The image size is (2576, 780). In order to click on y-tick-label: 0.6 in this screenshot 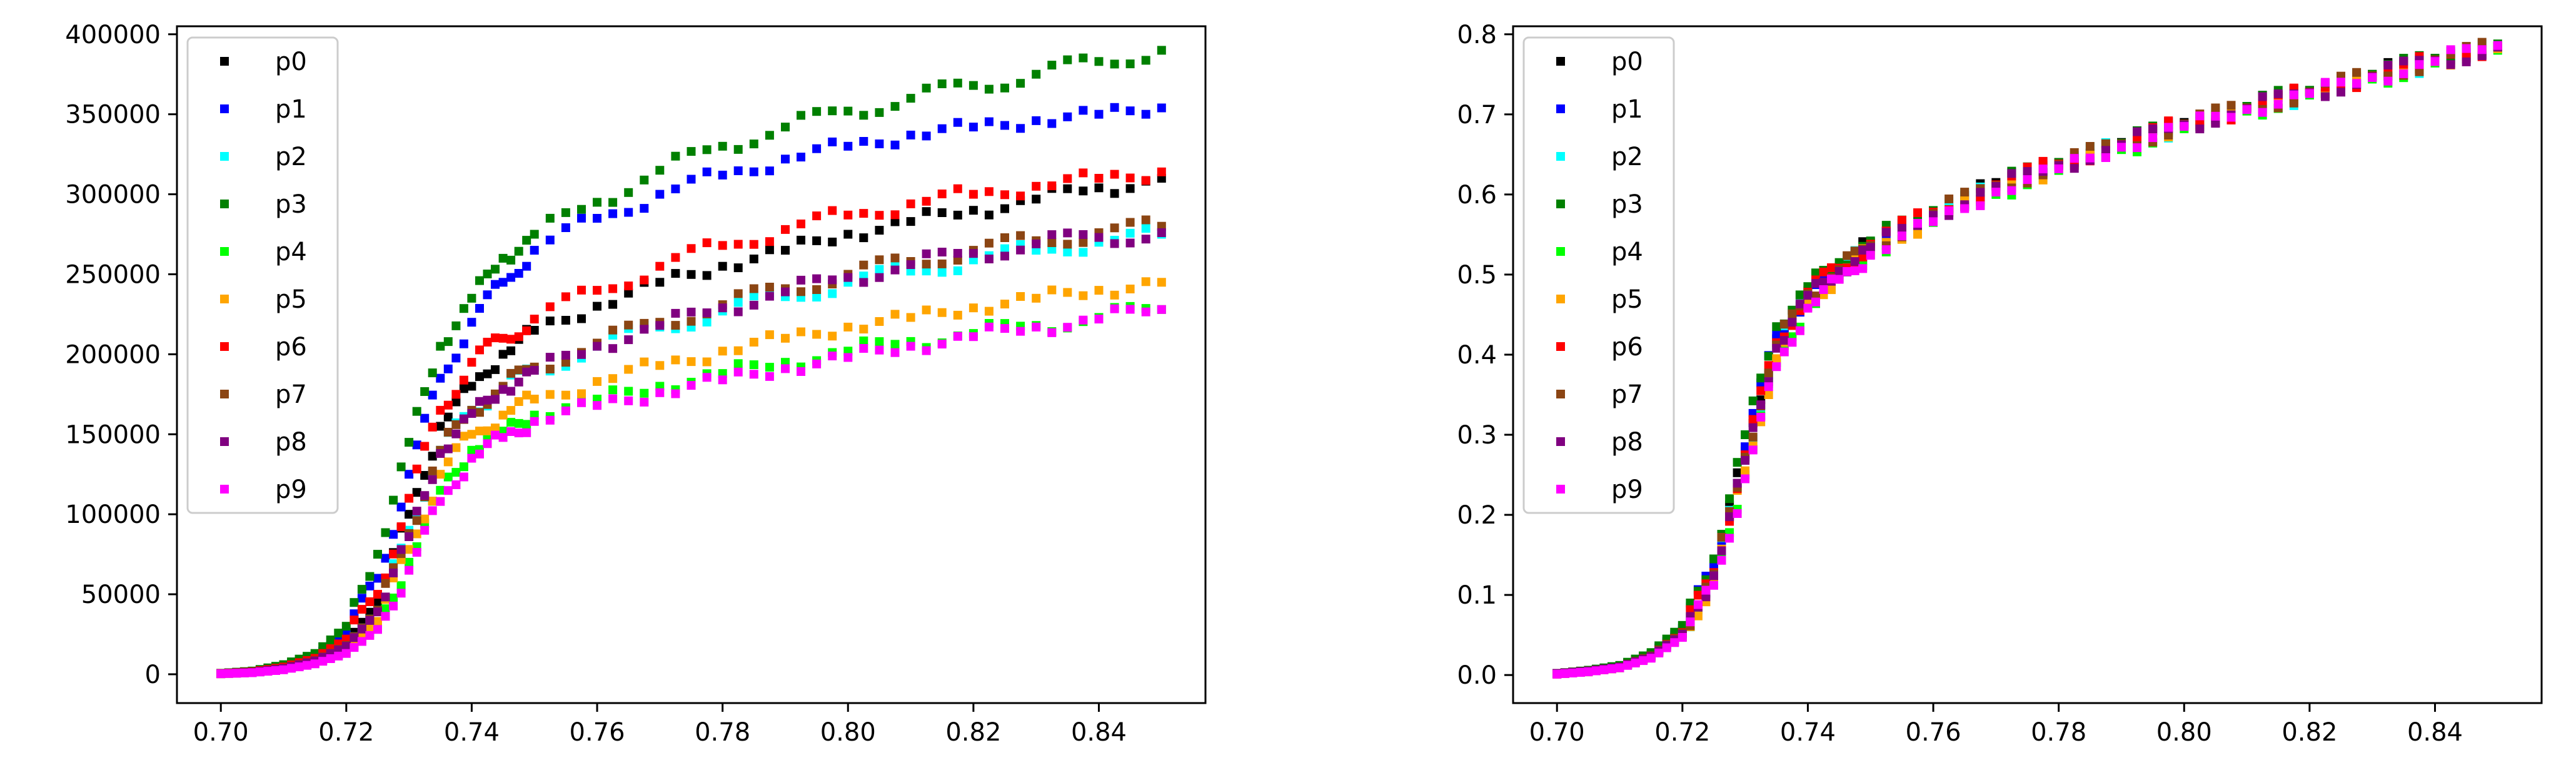, I will do `click(1477, 196)`.